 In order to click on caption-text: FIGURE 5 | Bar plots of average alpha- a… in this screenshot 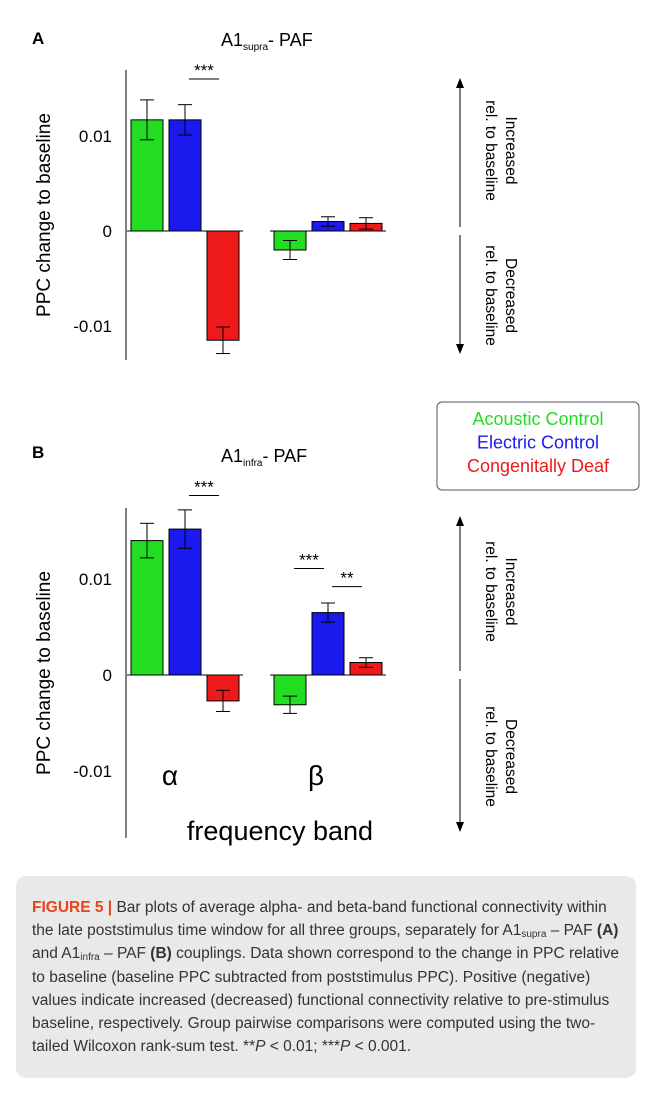, I will do `click(332, 977)`.